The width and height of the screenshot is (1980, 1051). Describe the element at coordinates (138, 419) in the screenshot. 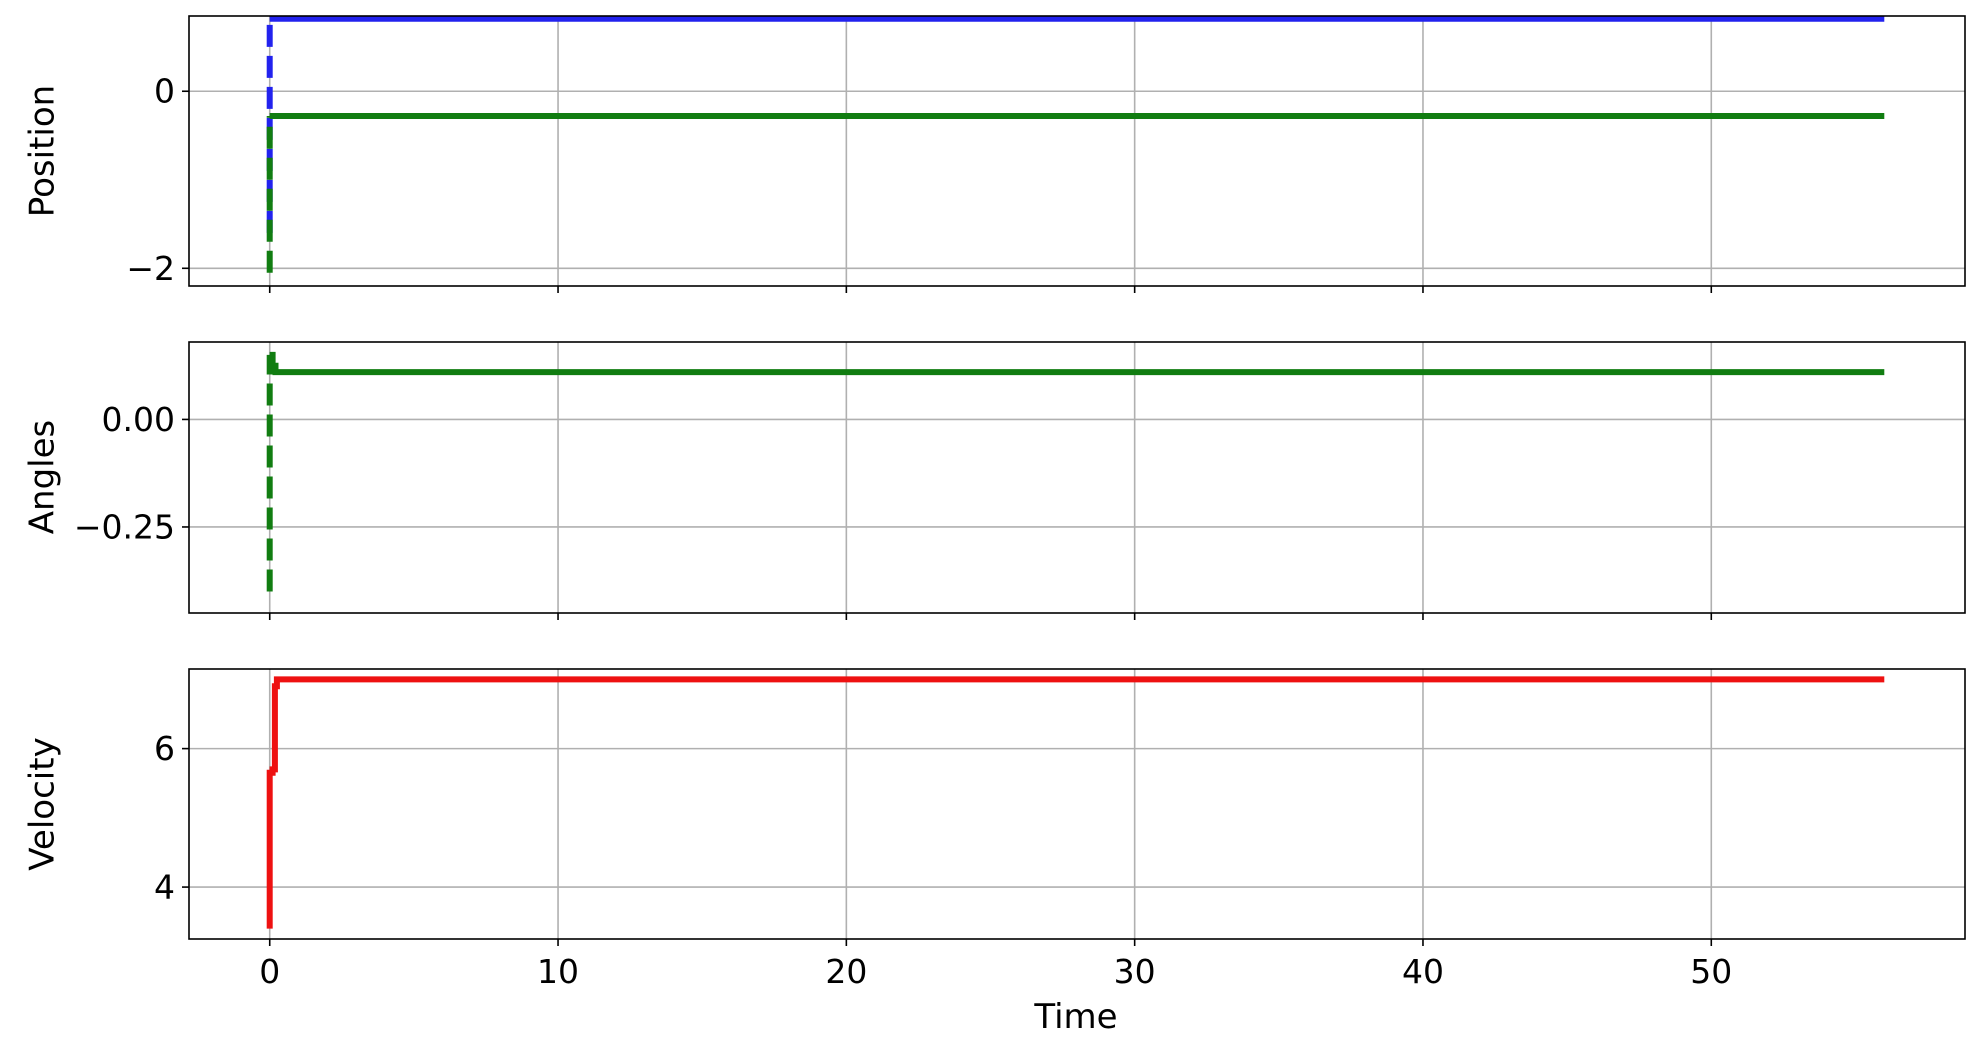

I see `angles-y-tick-label: 0.00` at that location.